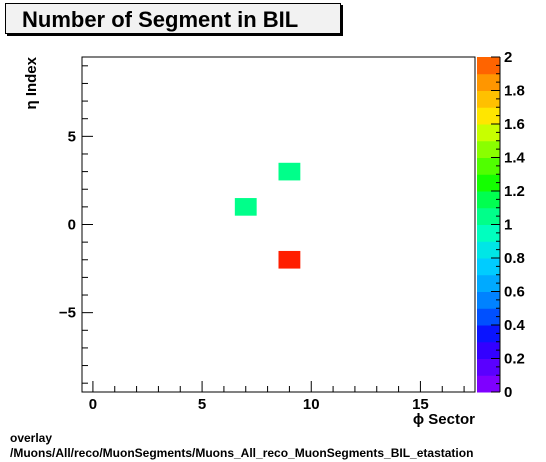 Image resolution: width=546 pixels, height=462 pixels. What do you see at coordinates (515, 325) in the screenshot?
I see `colorbar-tick-label: 0.4` at bounding box center [515, 325].